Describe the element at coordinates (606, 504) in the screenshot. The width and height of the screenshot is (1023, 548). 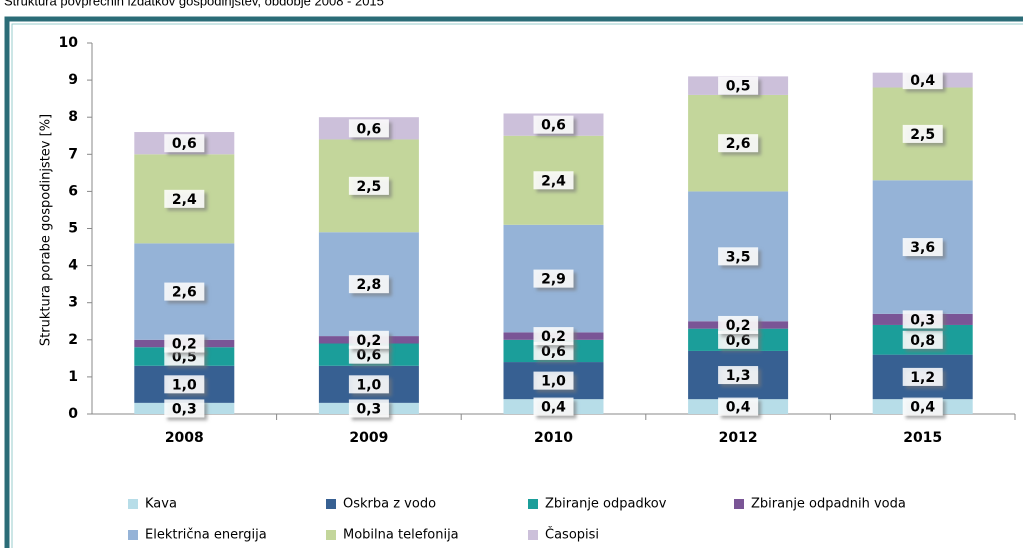
I see `legend-label: Zbiranje odpadkov` at that location.